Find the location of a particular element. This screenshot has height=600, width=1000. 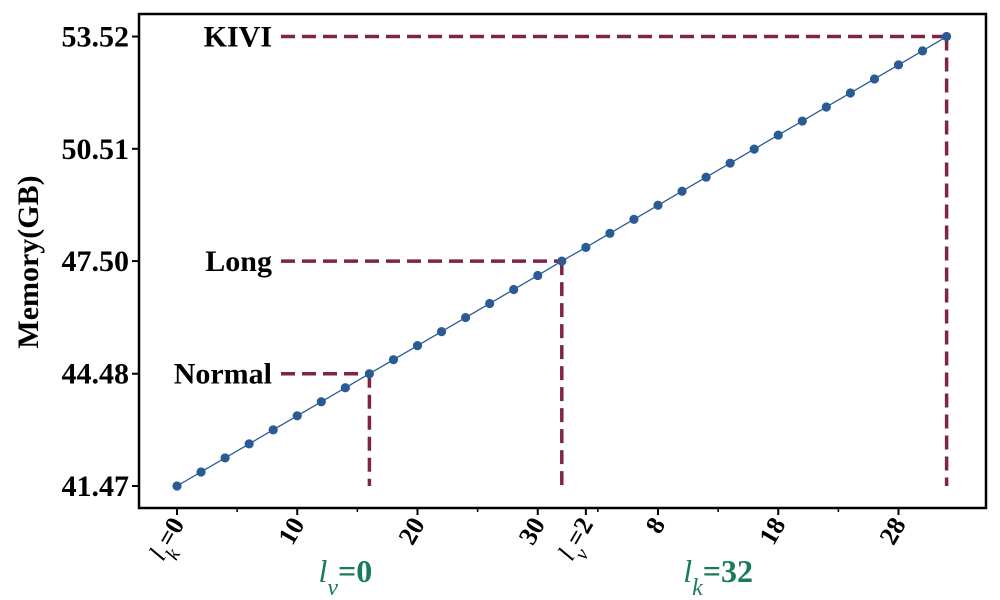

y-tick-label: 50.51 is located at coordinates (96, 149).